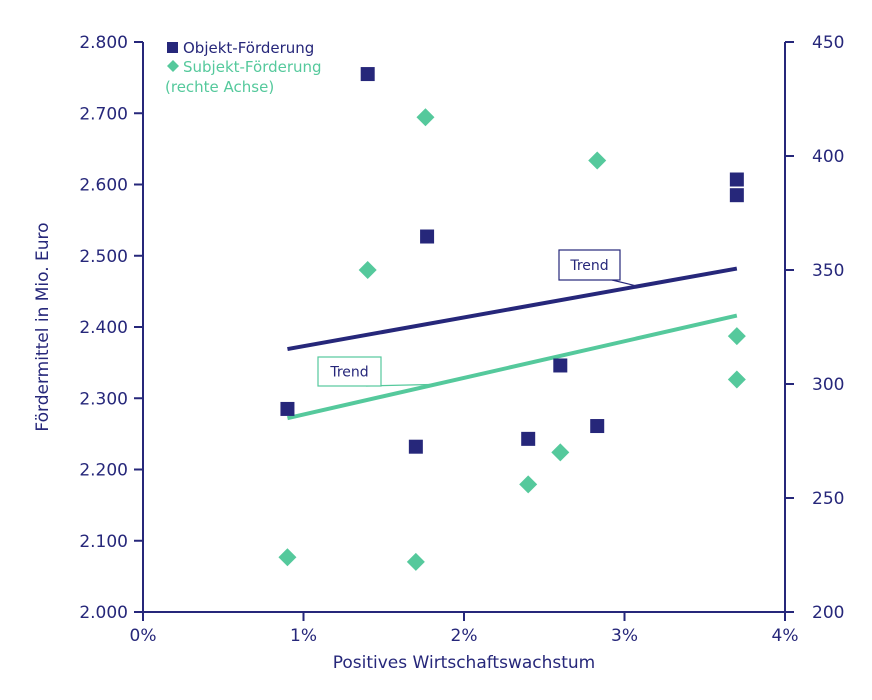 The image size is (872, 700). Describe the element at coordinates (103, 257) in the screenshot. I see `y-left-tick-label: 2.500` at that location.